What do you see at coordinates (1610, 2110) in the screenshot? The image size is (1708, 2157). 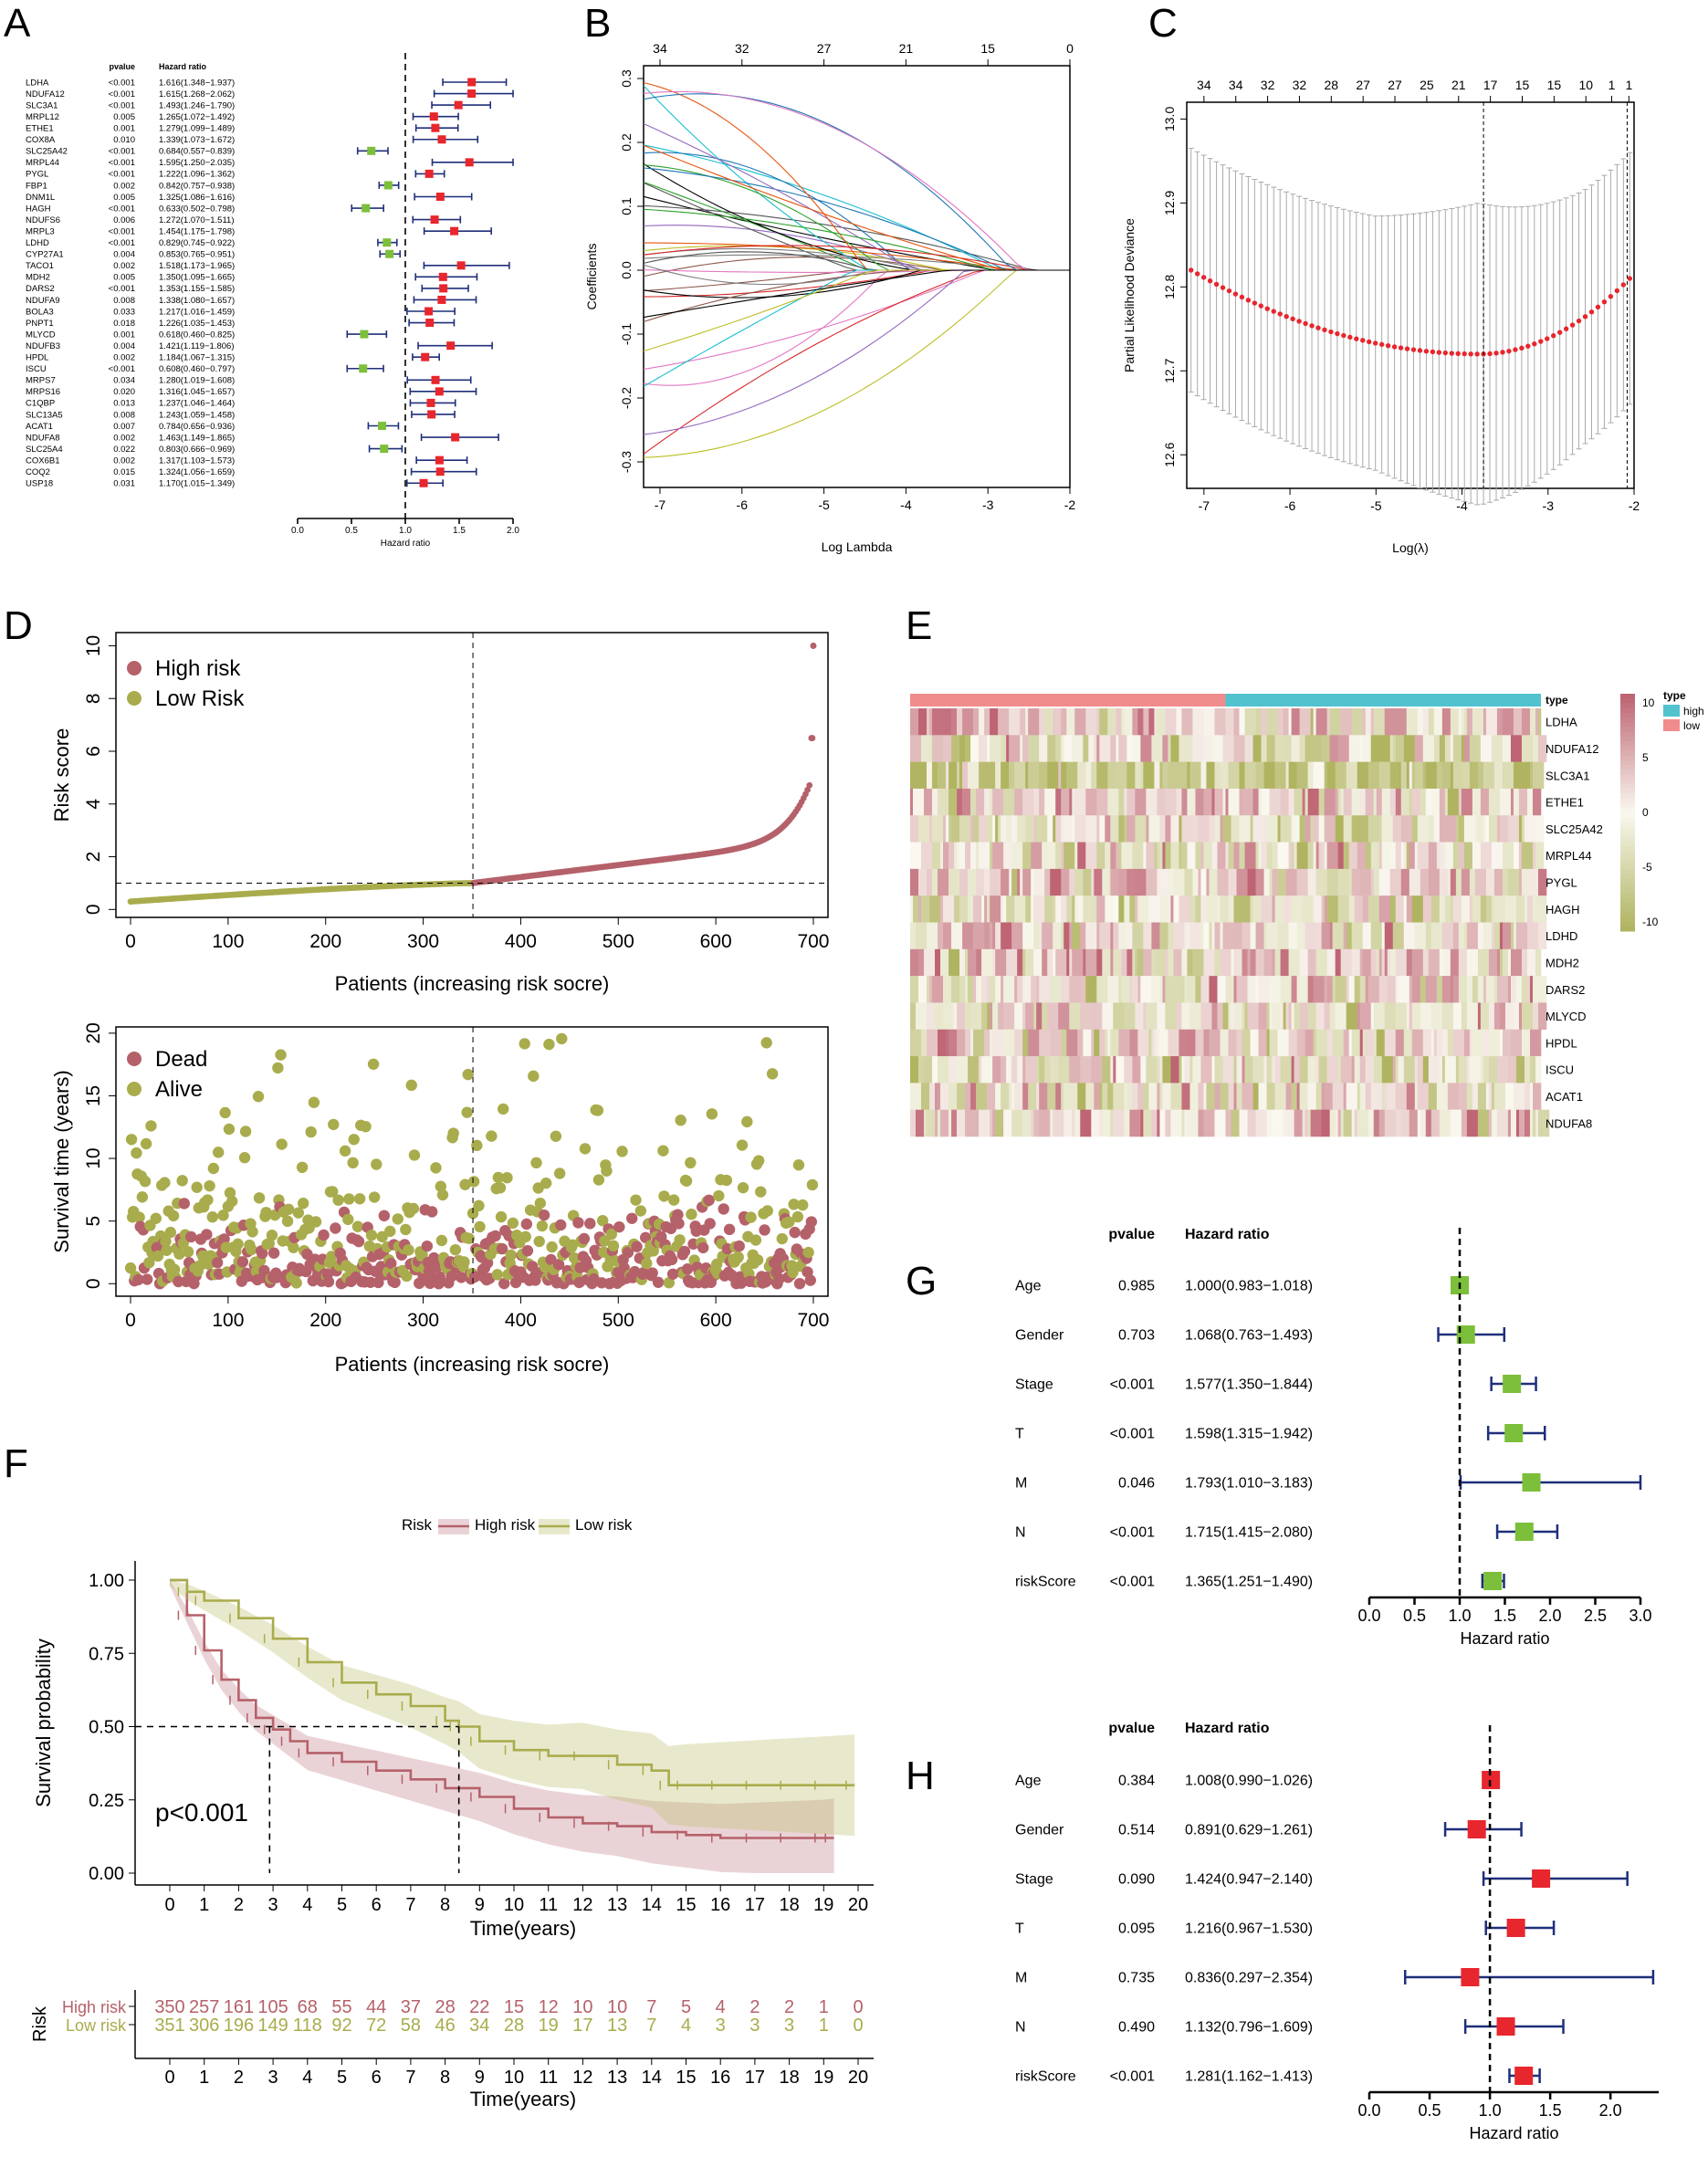 I see `x-tick-label: 2.0` at bounding box center [1610, 2110].